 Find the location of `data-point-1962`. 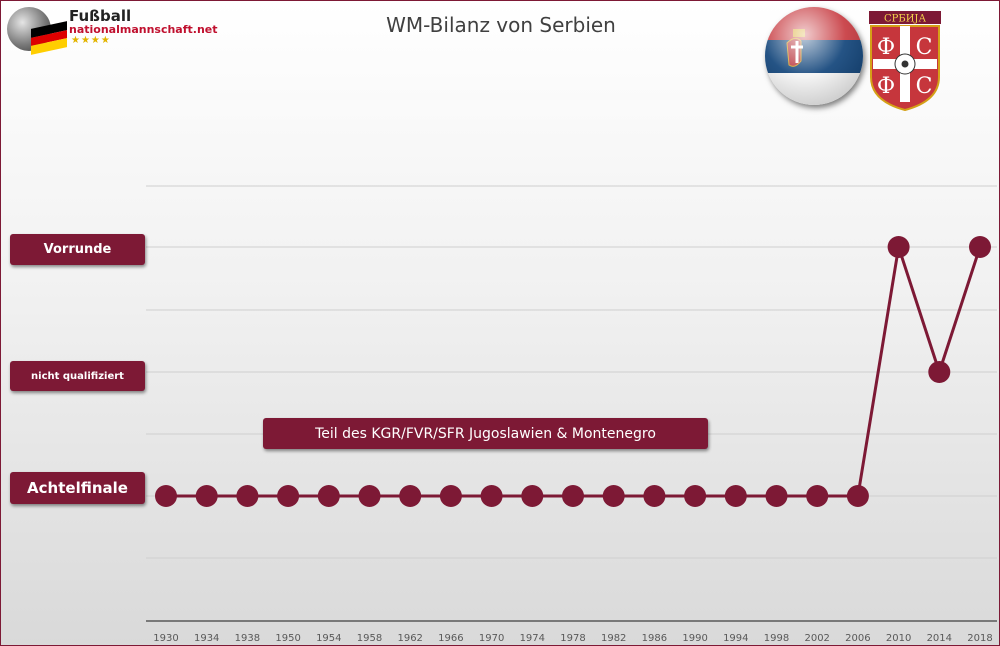

data-point-1962 is located at coordinates (410, 496).